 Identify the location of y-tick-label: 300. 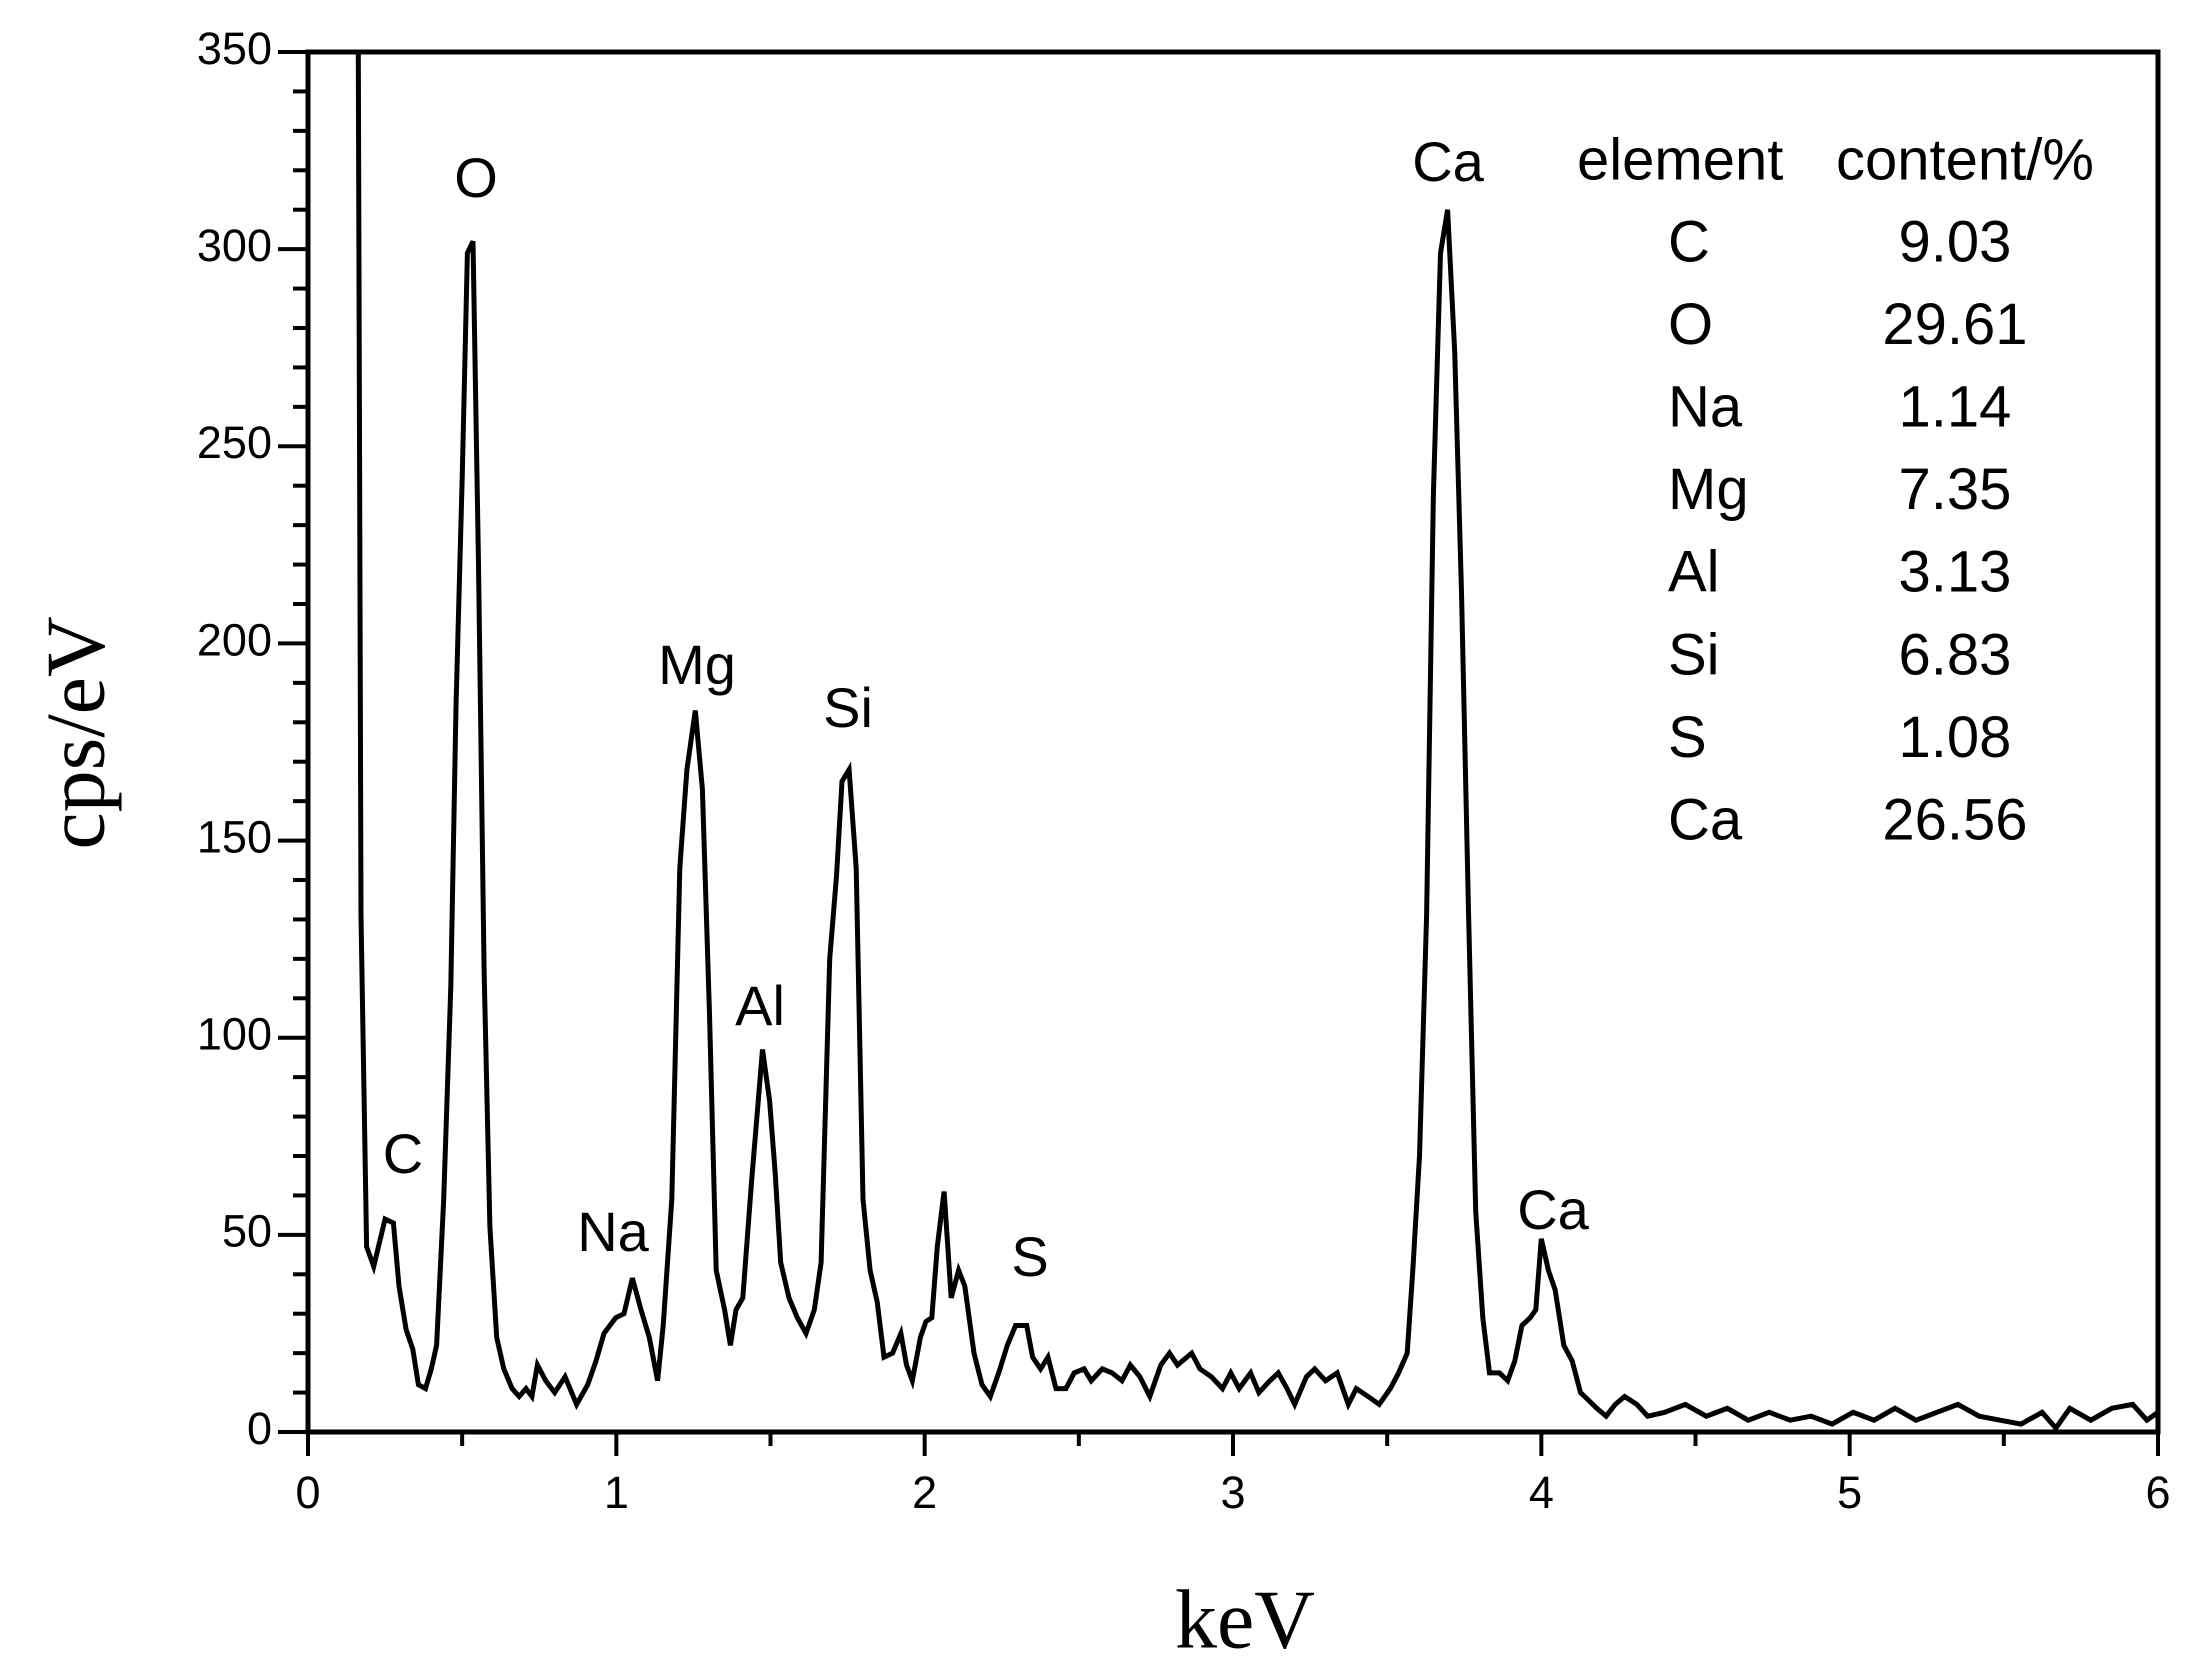
(234, 245).